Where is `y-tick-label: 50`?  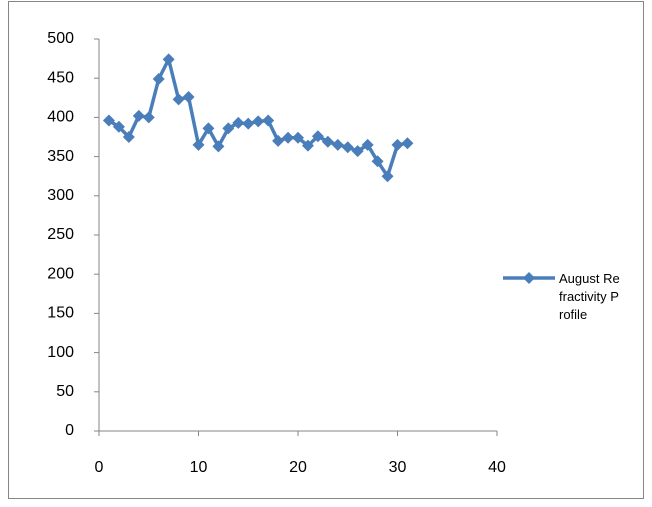 y-tick-label: 50 is located at coordinates (65, 391).